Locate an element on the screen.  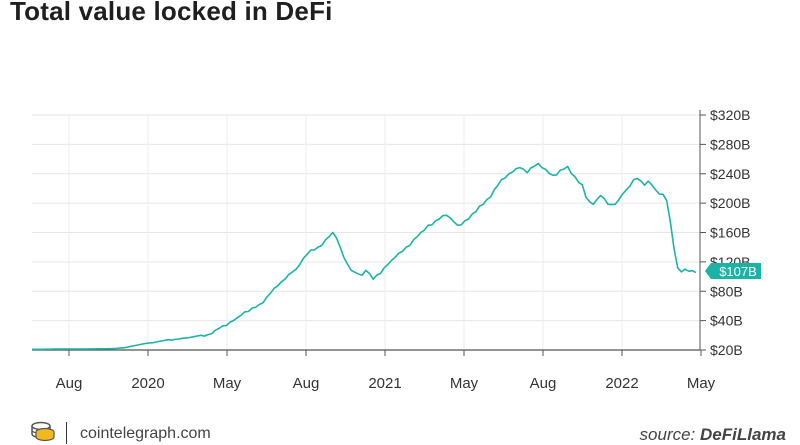
source-prefix: source: is located at coordinates (667, 434).